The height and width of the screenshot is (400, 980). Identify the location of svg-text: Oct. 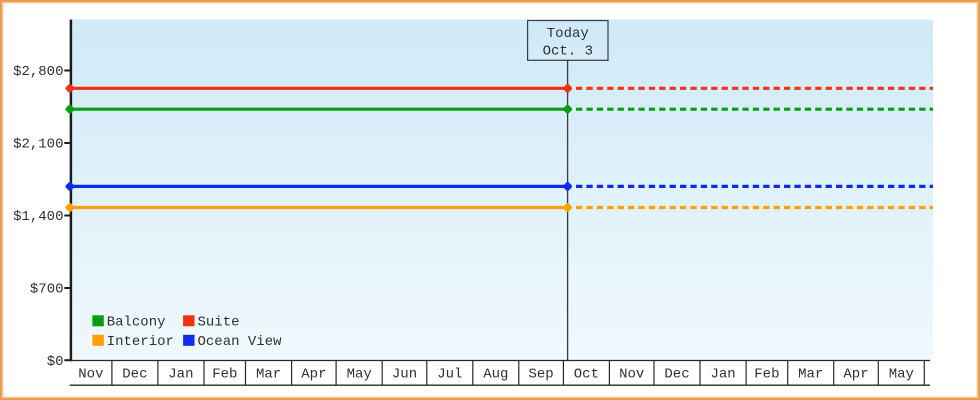
(586, 375).